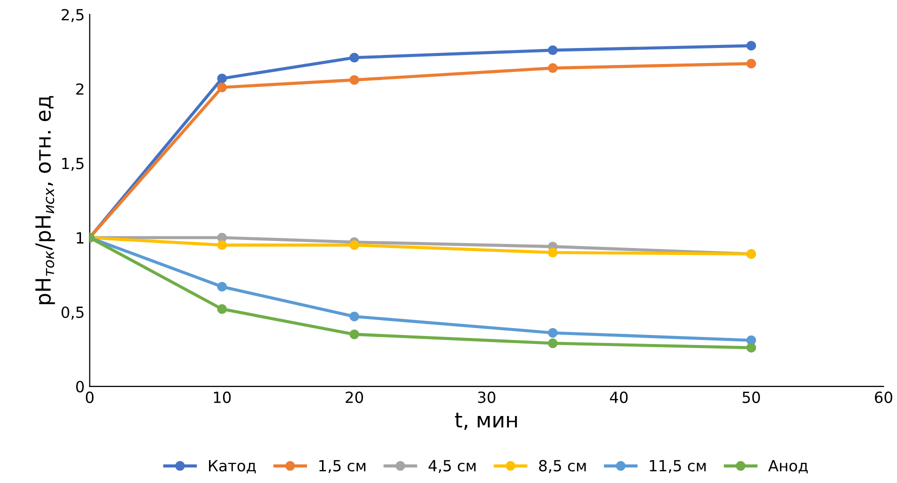  Describe the element at coordinates (45, 200) in the screenshot. I see `y-axis-title: pH$_{ток}$/pH$_{исх}$, отн. ед` at that location.